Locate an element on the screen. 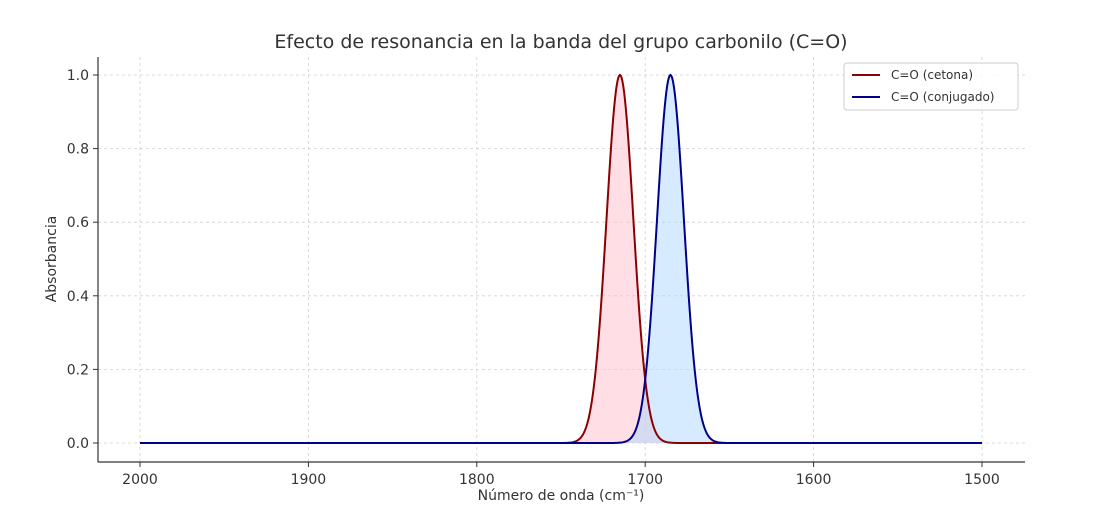 The image size is (1097, 518). y-tick-label: 0.8 is located at coordinates (78, 150).